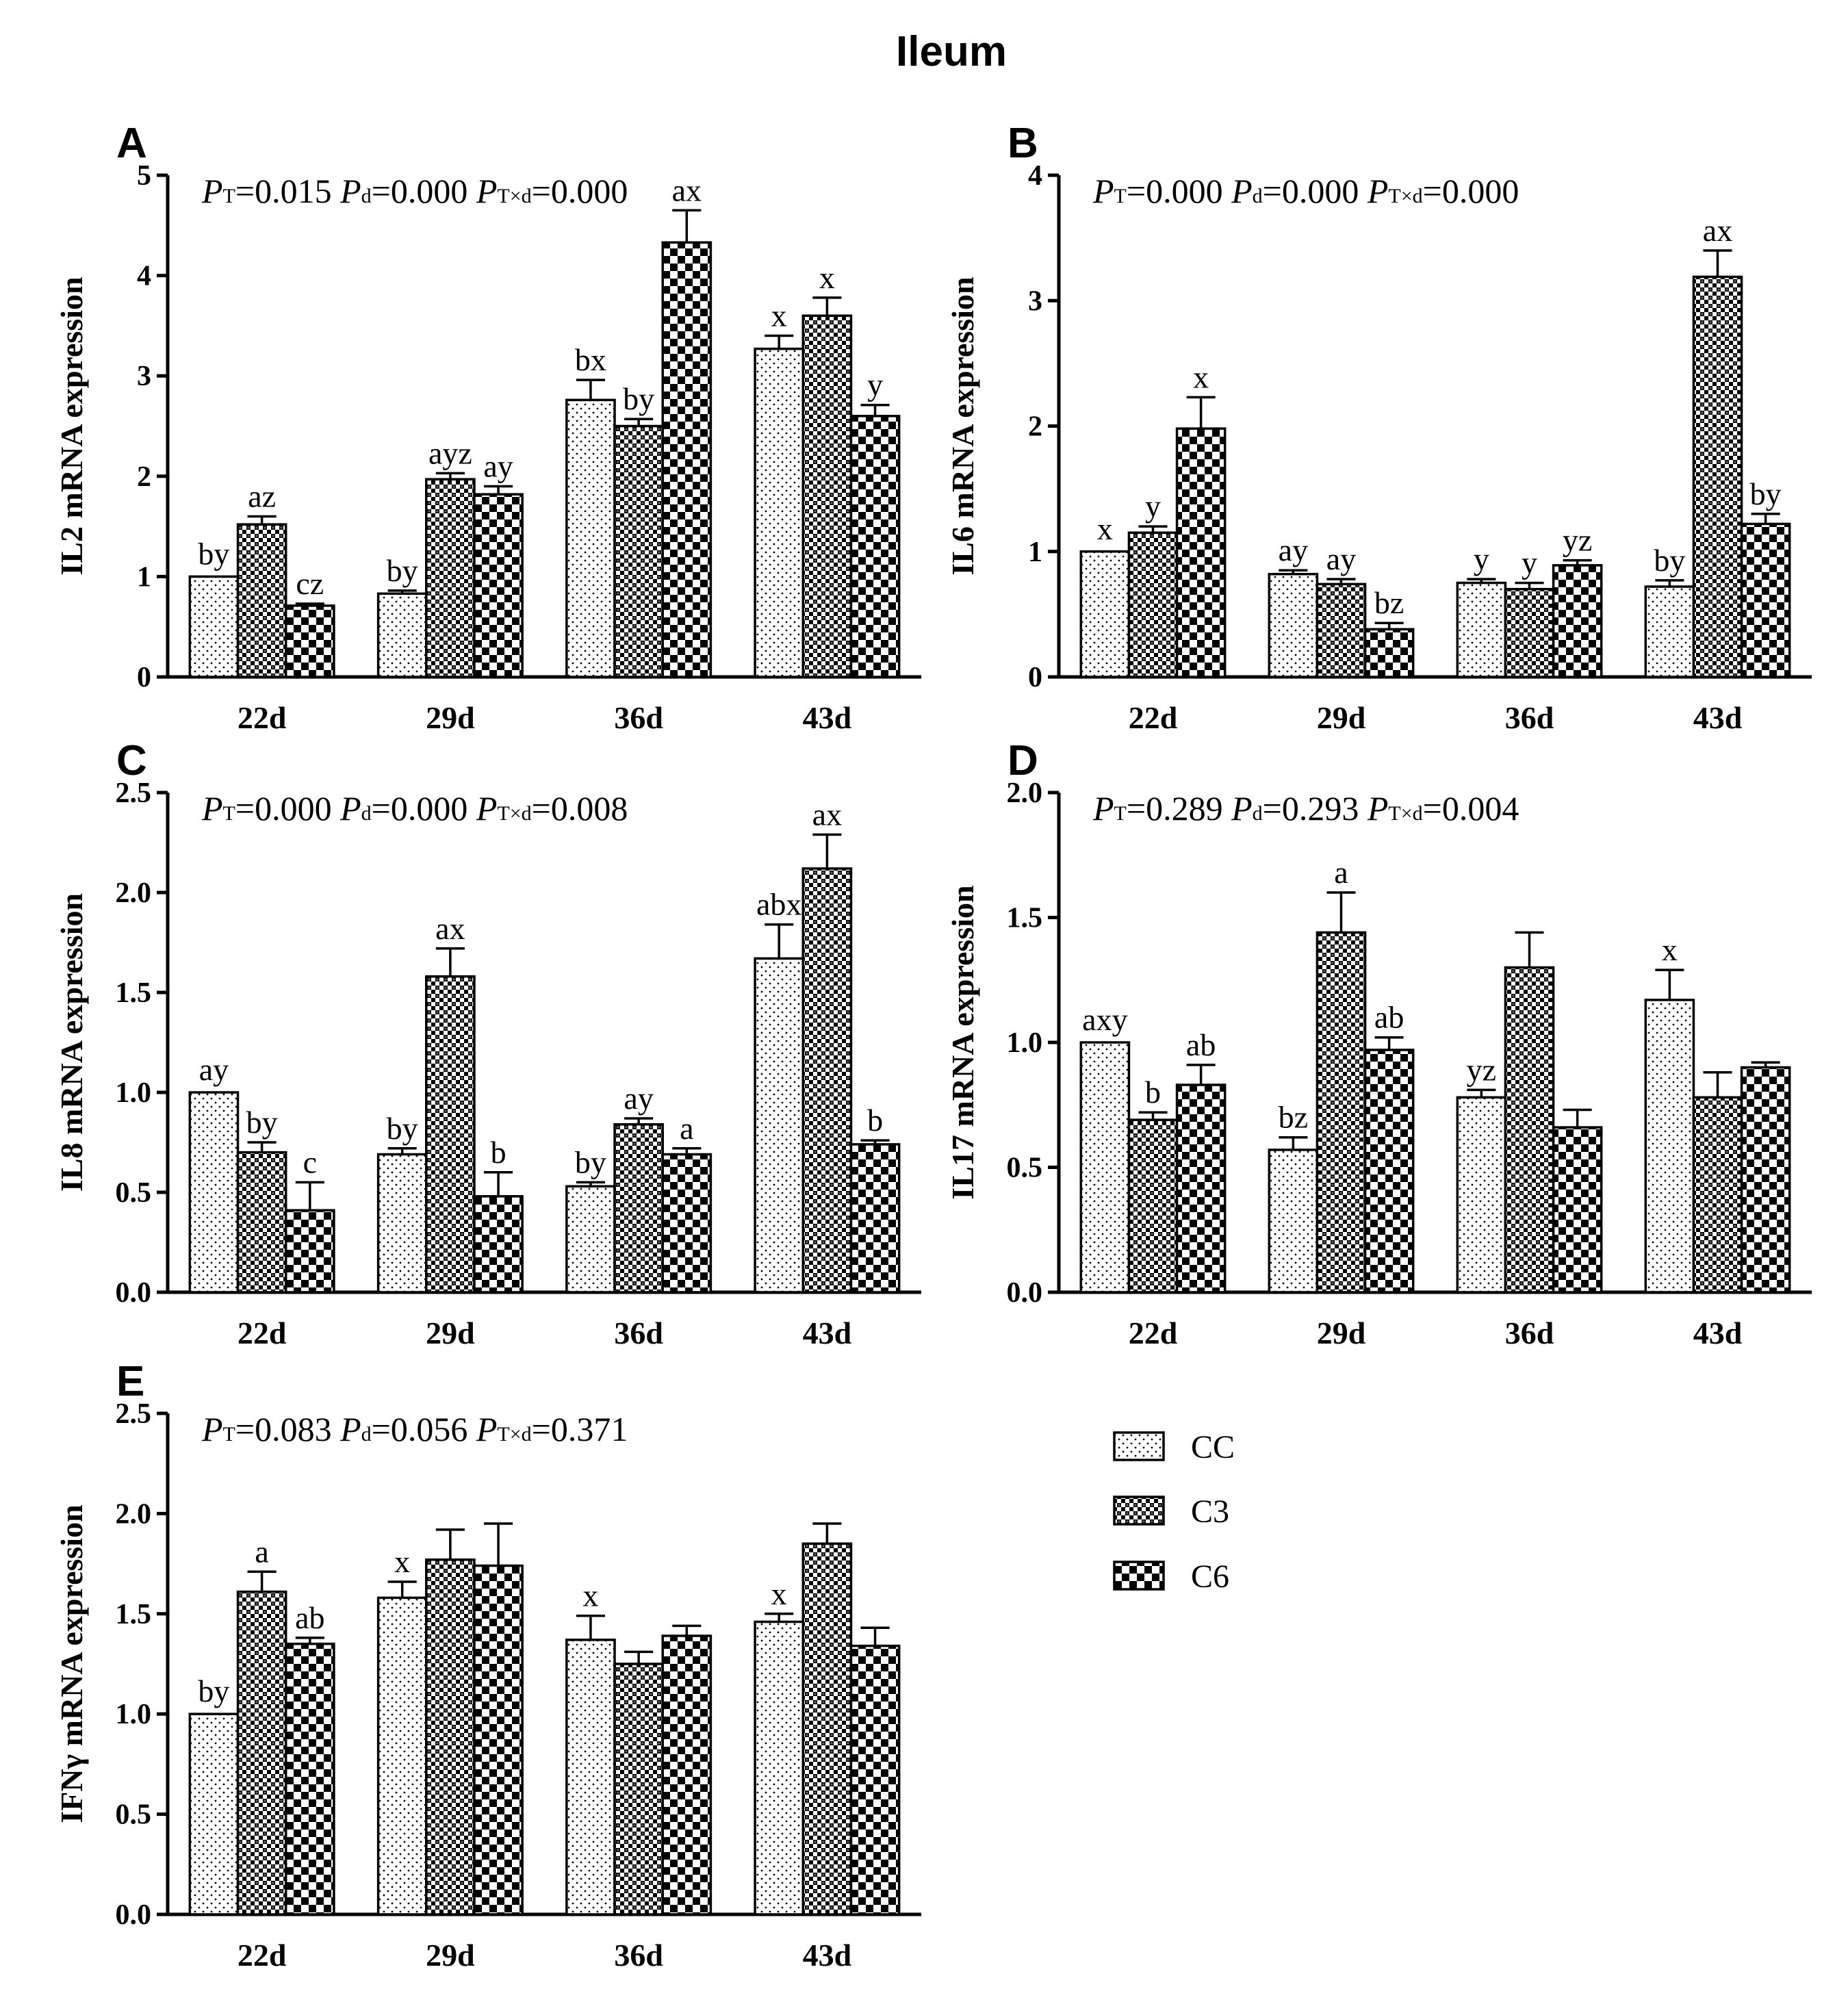 The height and width of the screenshot is (2002, 1848). I want to click on bar-a-c3-29d, so click(450, 578).